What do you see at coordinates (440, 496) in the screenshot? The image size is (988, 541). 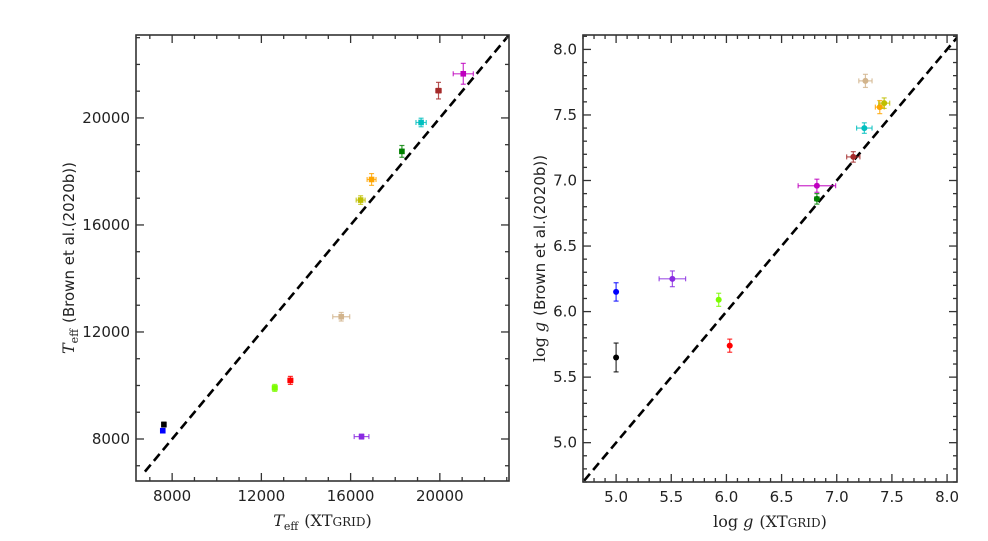 I see `teff-x-tick-label: 20000` at bounding box center [440, 496].